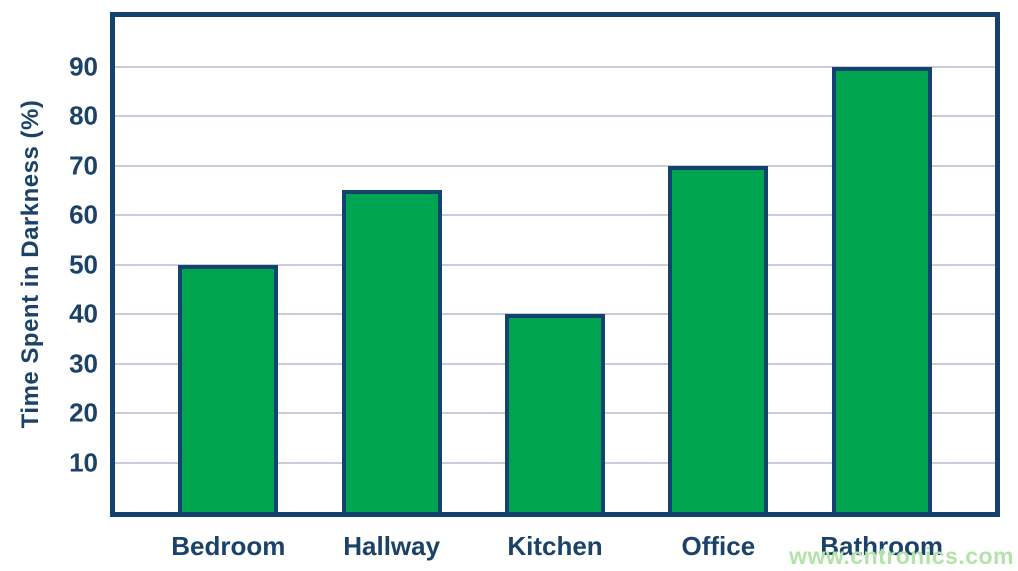 This screenshot has width=1018, height=571. What do you see at coordinates (228, 546) in the screenshot?
I see `x-category-label: Bedroom` at bounding box center [228, 546].